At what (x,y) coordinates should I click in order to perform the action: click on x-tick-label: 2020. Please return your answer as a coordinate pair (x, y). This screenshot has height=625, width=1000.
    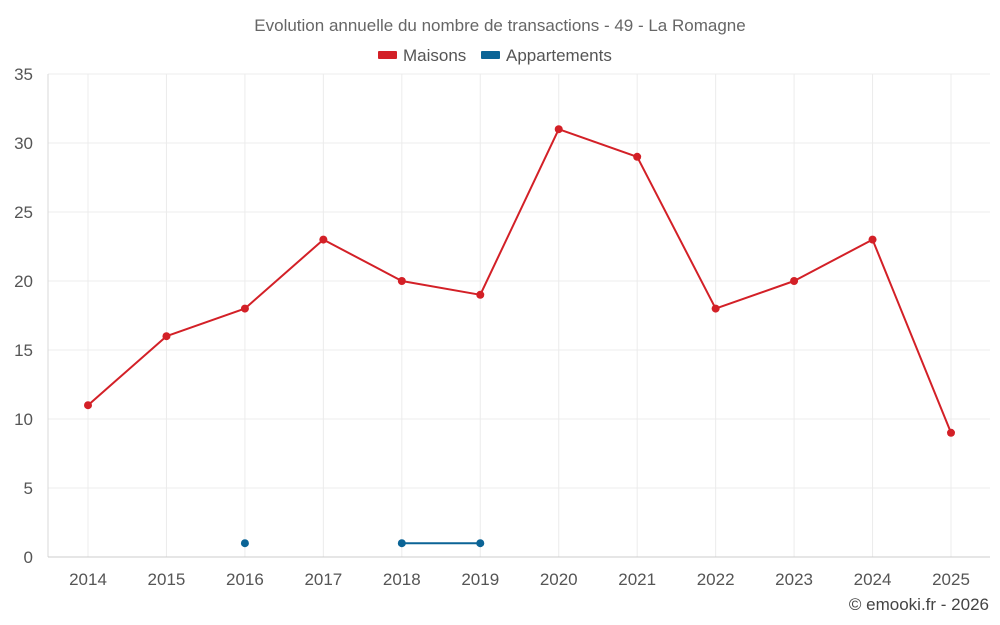
    Looking at the image, I should click on (559, 579).